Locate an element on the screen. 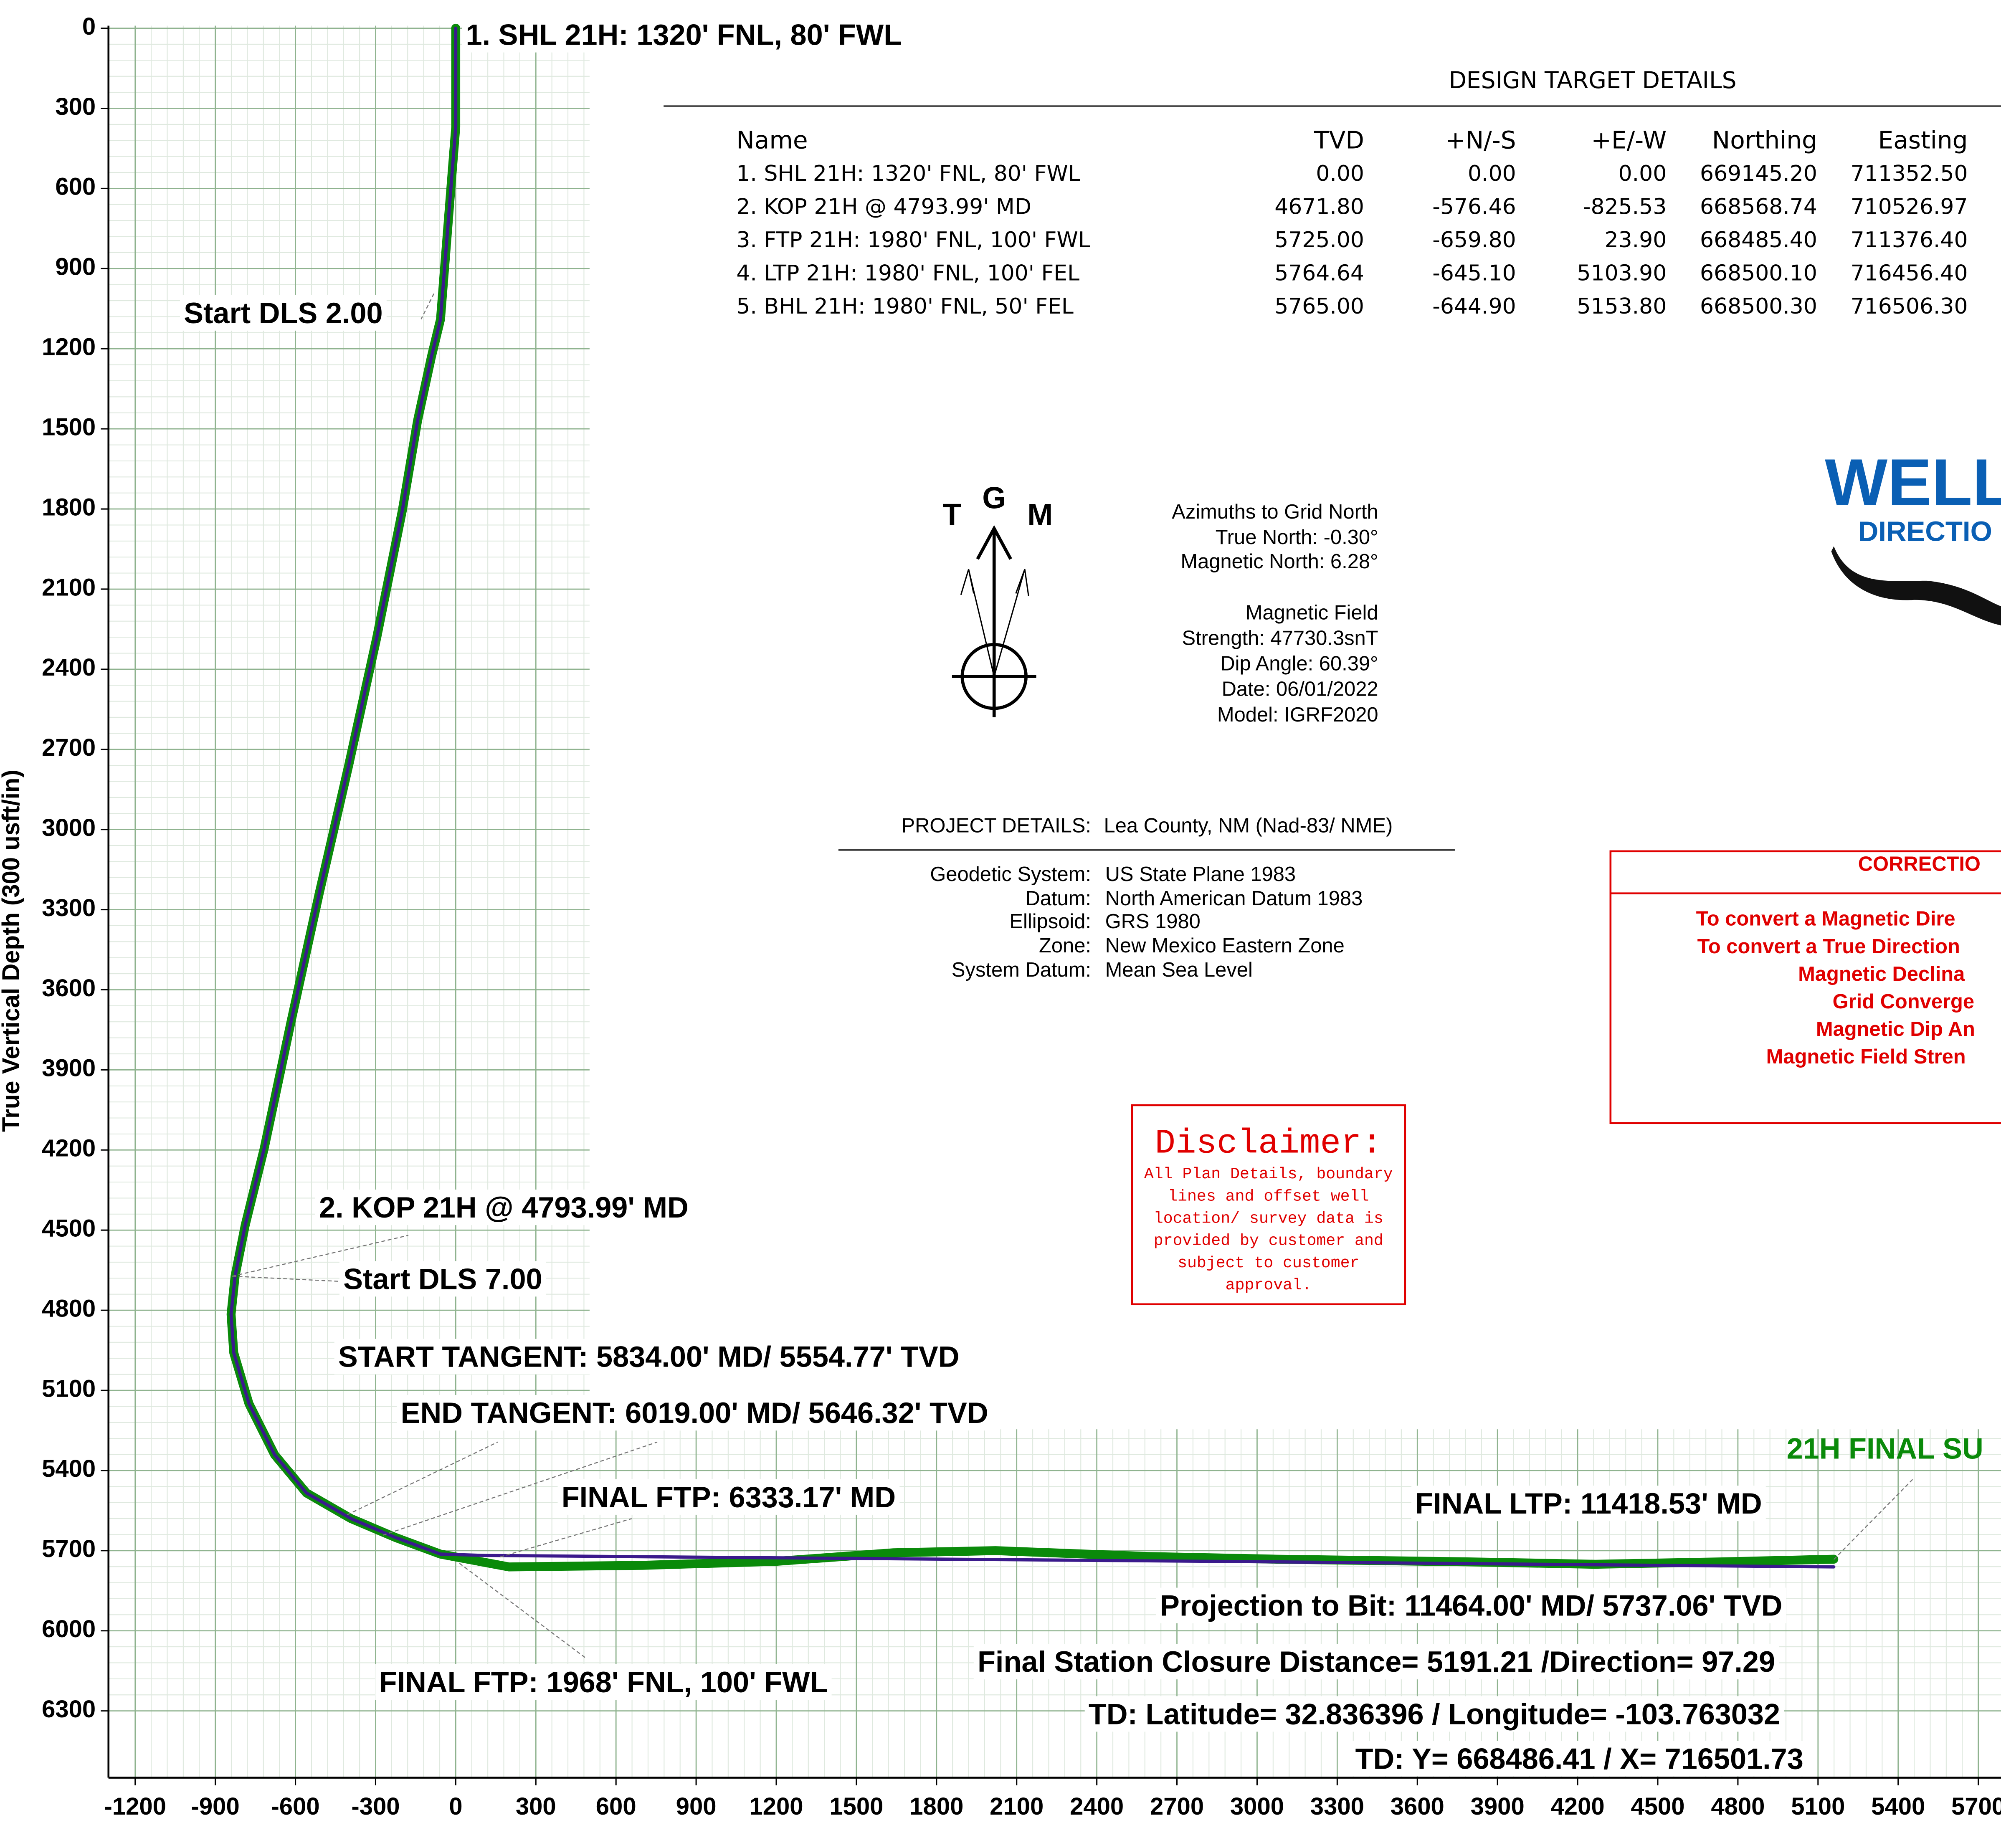 The height and width of the screenshot is (1848, 2001). y-tick-label: 900 is located at coordinates (75, 267).